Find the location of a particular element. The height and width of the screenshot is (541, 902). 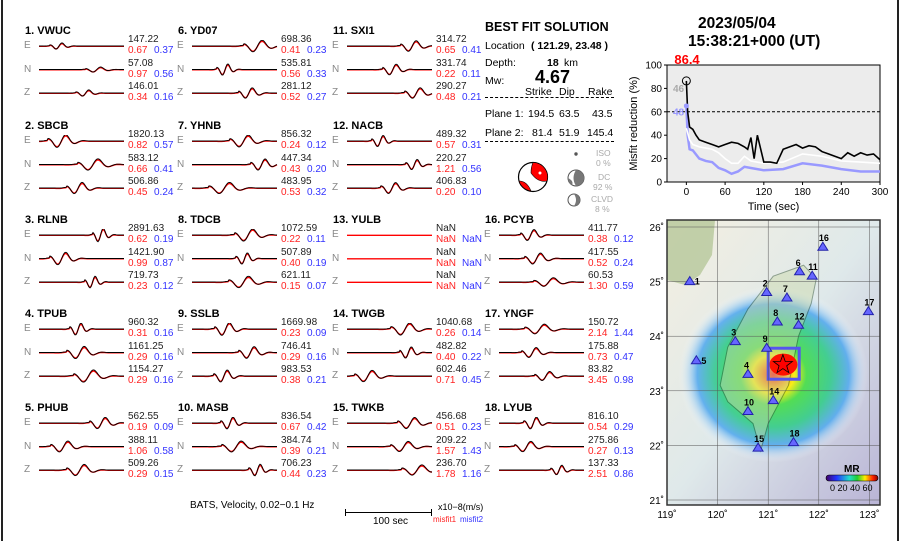

dip-header: Dip is located at coordinates (567, 92).